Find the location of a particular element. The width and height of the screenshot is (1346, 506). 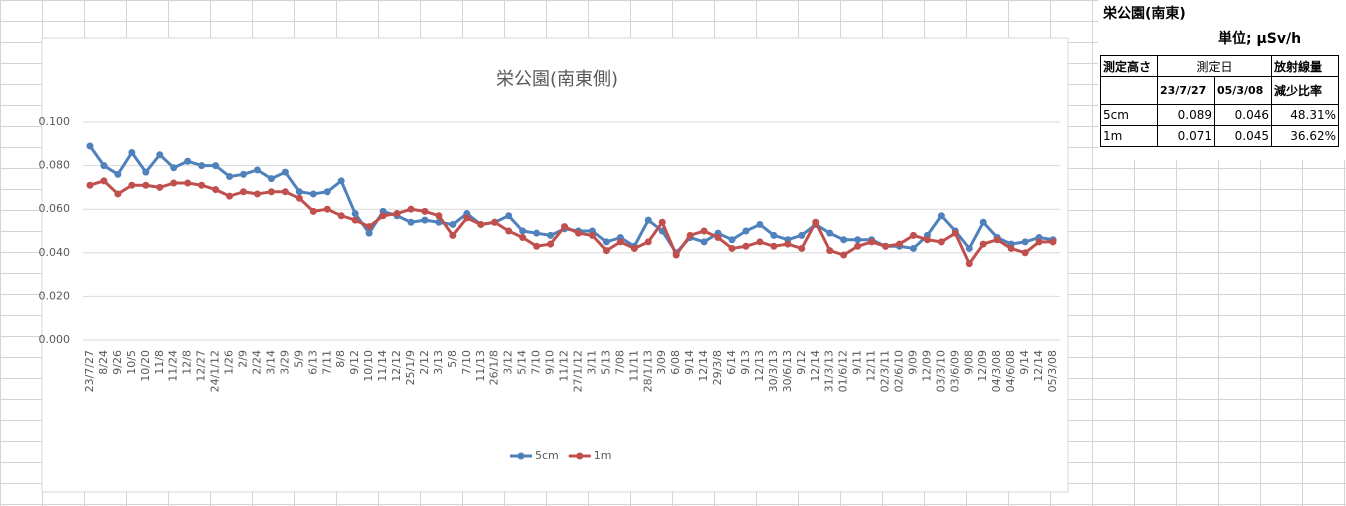

x-tick-label: 11/11 is located at coordinates (633, 366).